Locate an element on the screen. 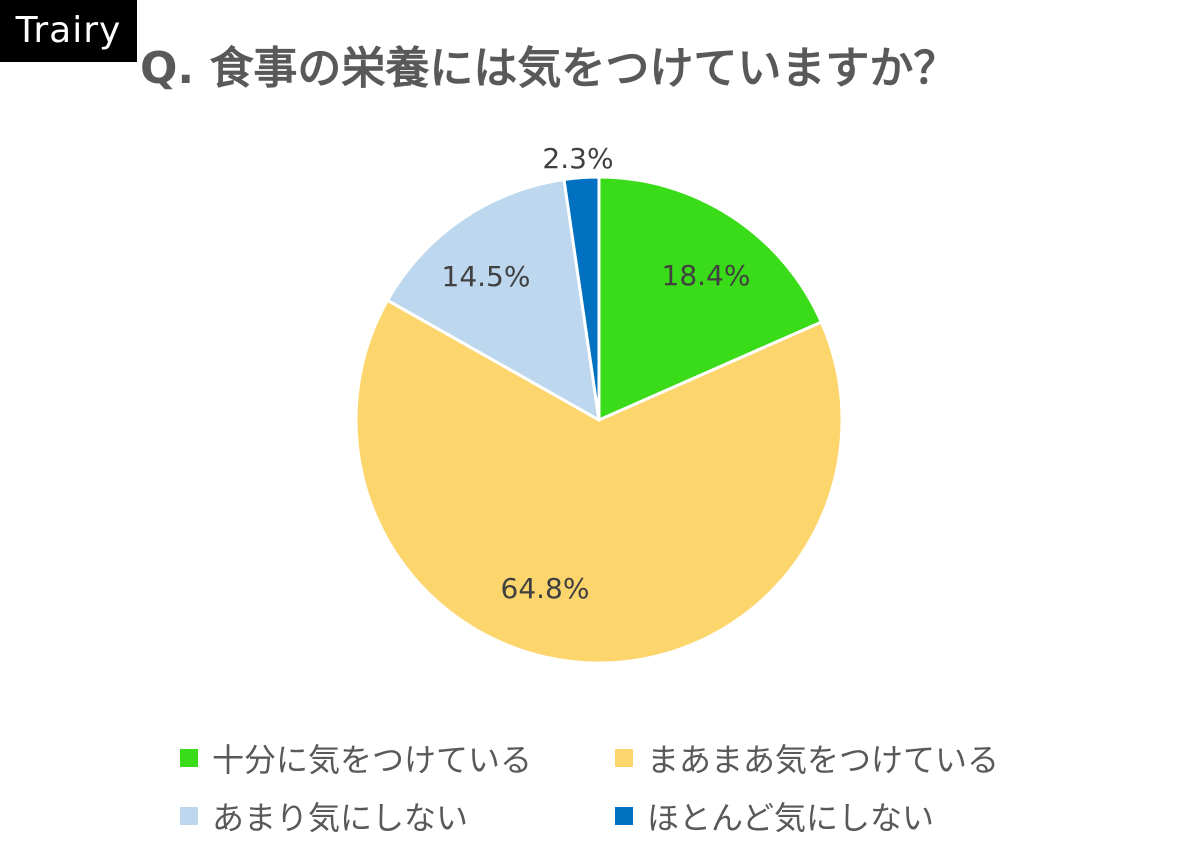 The height and width of the screenshot is (864, 1200). legend-label-sufficient: 十分に気をつけている is located at coordinates (372, 760).